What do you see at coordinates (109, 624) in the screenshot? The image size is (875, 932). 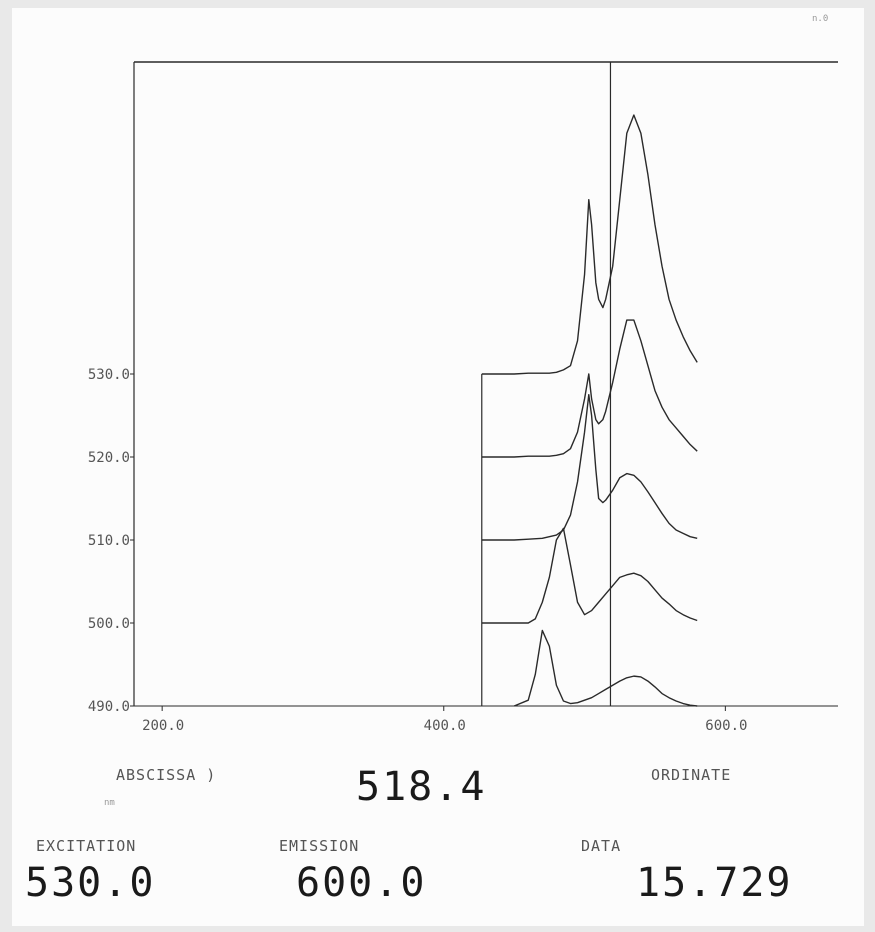 I see `y-tick-label: 500.0` at bounding box center [109, 624].